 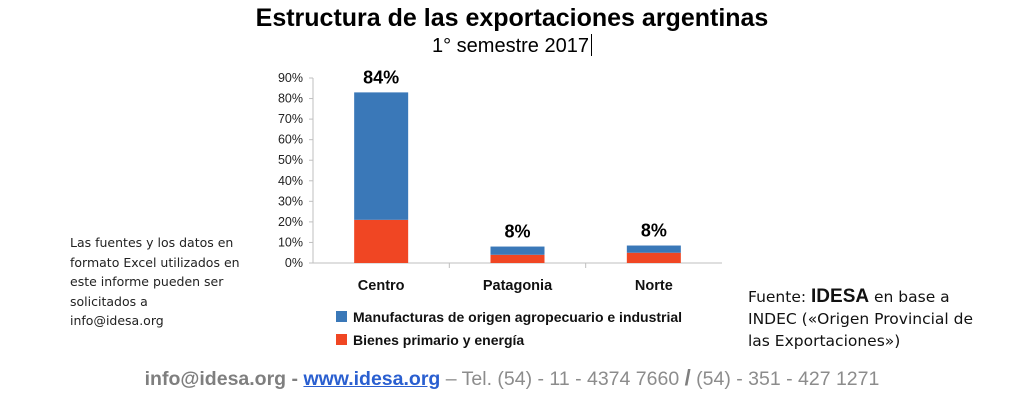 What do you see at coordinates (294, 263) in the screenshot?
I see `y-tick-label: 0%` at bounding box center [294, 263].